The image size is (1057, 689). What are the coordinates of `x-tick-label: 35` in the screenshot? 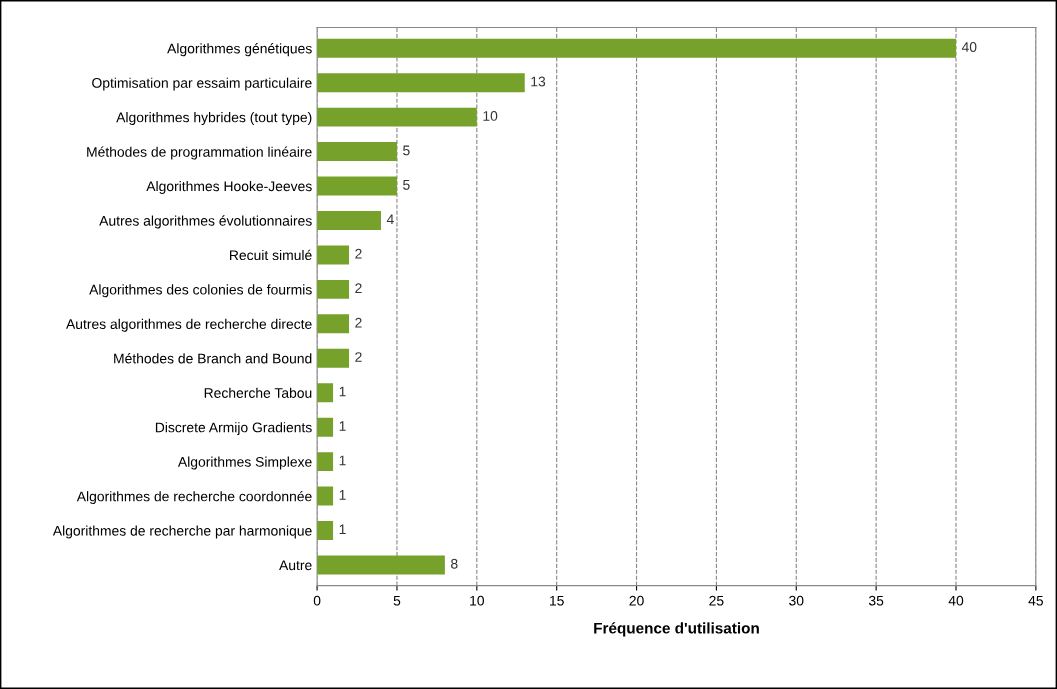 It's located at (876, 600).